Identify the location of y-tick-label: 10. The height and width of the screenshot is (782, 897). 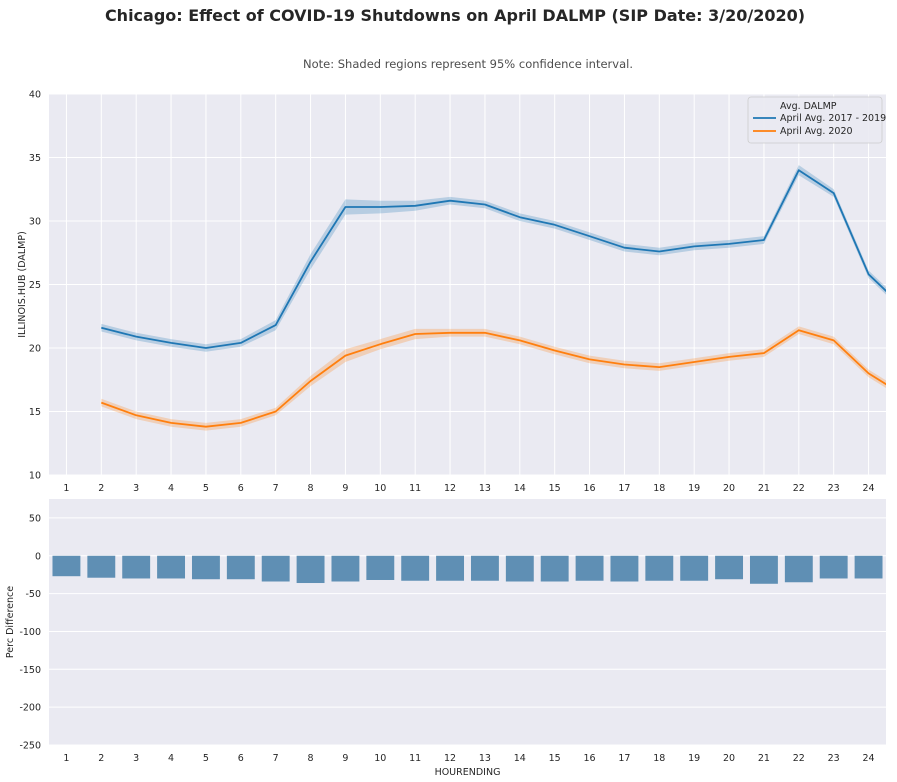
(35, 476).